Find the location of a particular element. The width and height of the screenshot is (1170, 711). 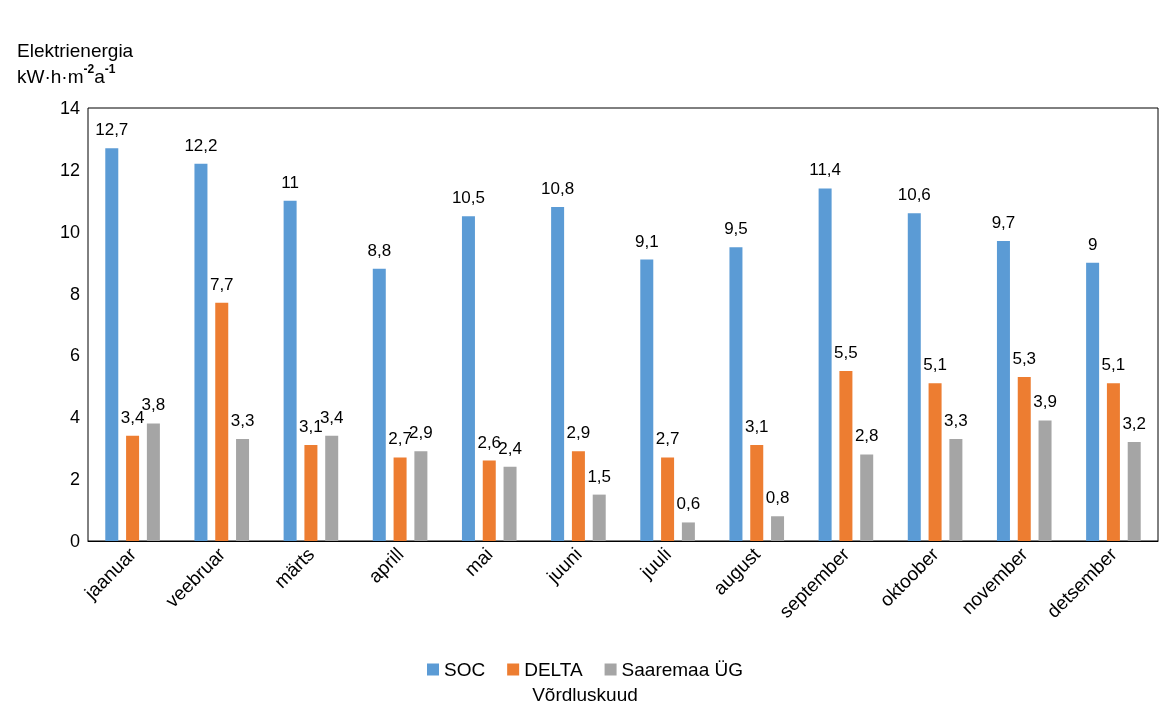

data-label: 11 is located at coordinates (290, 182).